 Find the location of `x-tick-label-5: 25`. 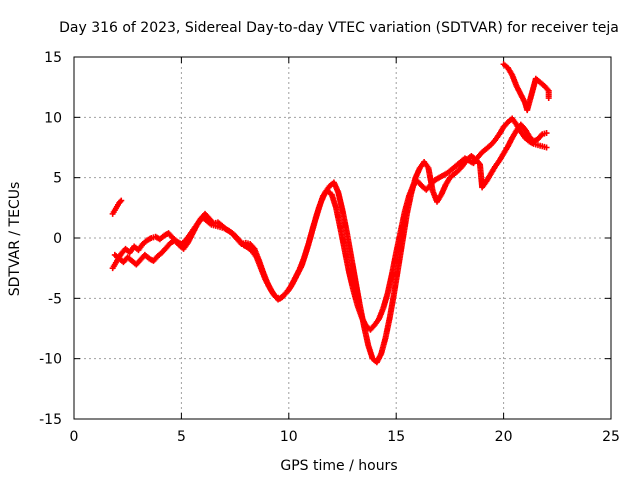

x-tick-label-5: 25 is located at coordinates (611, 437).